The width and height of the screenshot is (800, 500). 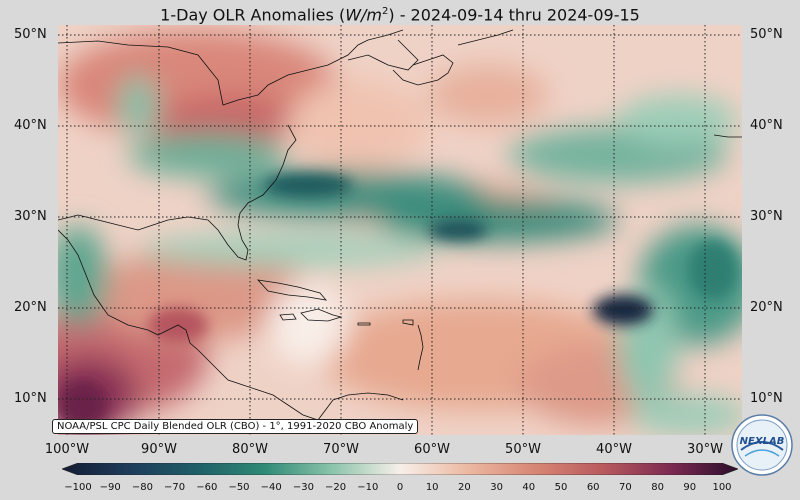 I want to click on colorbar-tick-label: 10, so click(x=432, y=487).